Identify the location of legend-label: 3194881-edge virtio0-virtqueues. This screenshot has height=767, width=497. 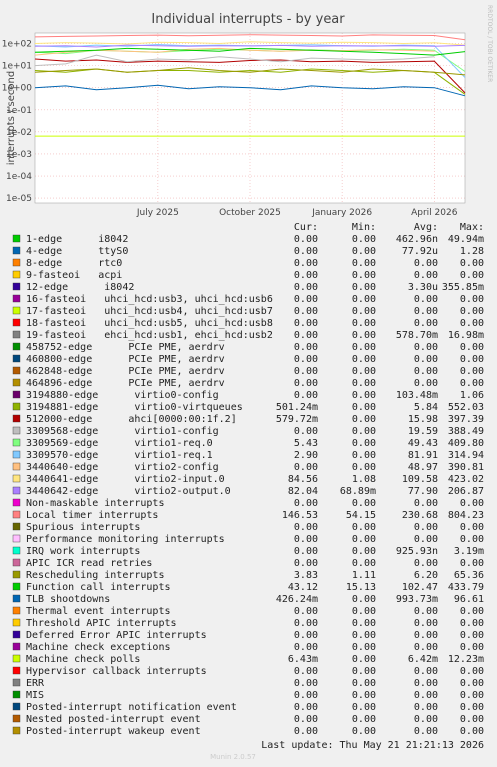
(134, 407).